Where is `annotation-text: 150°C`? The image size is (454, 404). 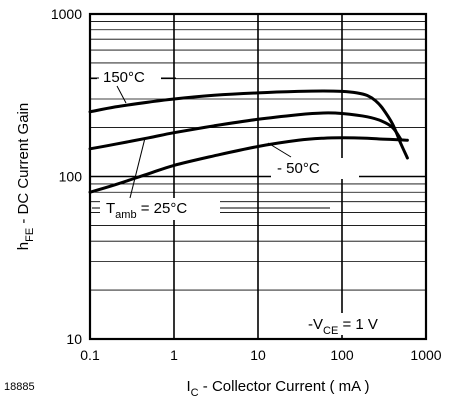 annotation-text: 150°C is located at coordinates (124, 77).